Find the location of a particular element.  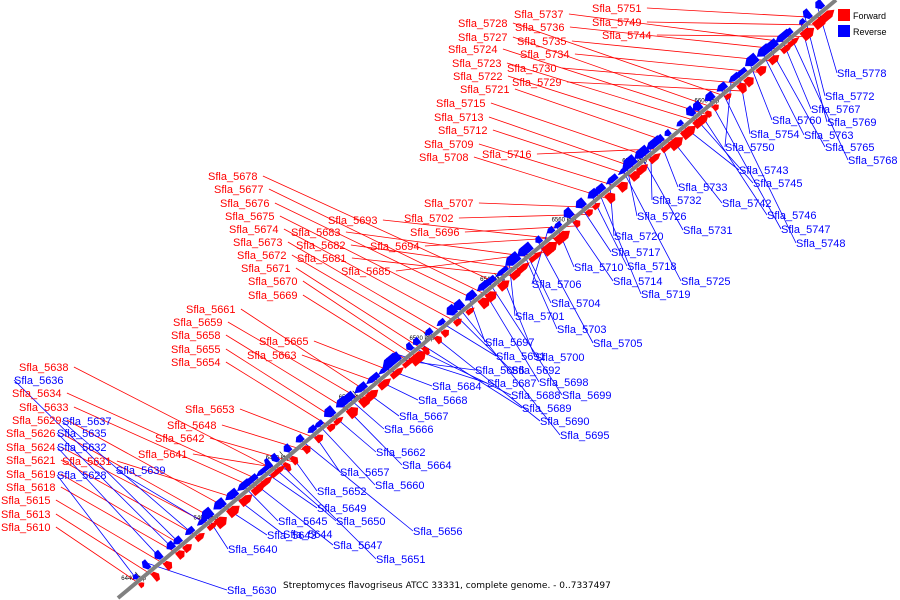

gene-label-sfla_5683: Sfla_5683 is located at coordinates (316, 233).